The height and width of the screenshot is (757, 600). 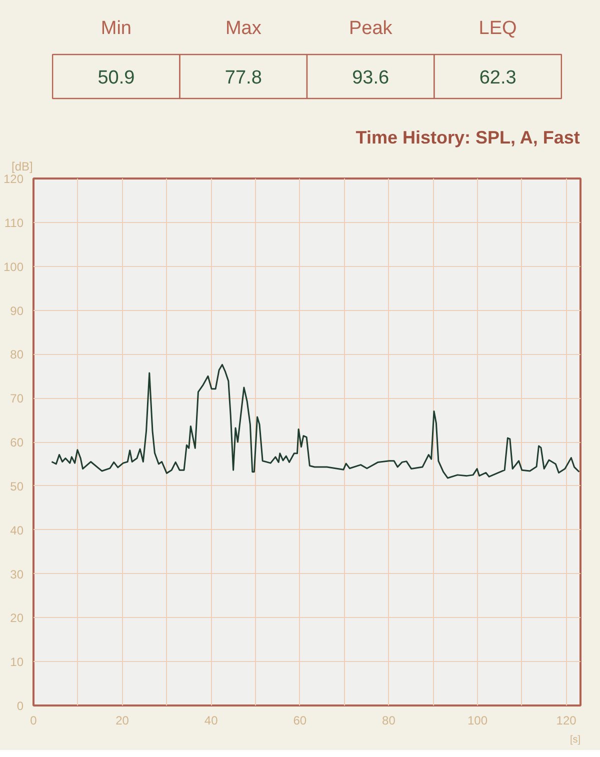 I want to click on x-tick-label: 20, so click(x=123, y=721).